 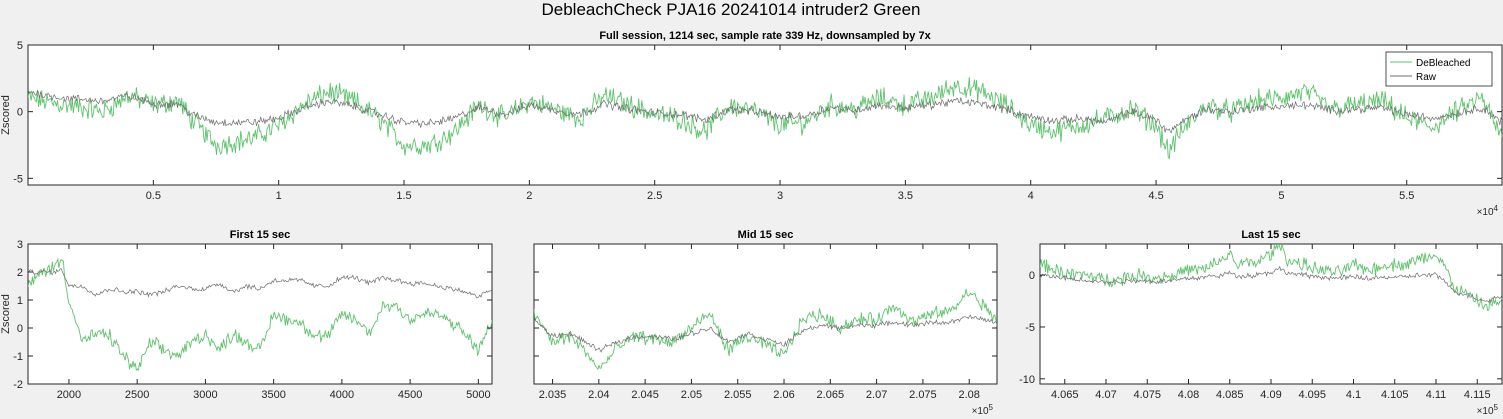 What do you see at coordinates (1155, 196) in the screenshot?
I see `x-tick-label: 4.5` at bounding box center [1155, 196].